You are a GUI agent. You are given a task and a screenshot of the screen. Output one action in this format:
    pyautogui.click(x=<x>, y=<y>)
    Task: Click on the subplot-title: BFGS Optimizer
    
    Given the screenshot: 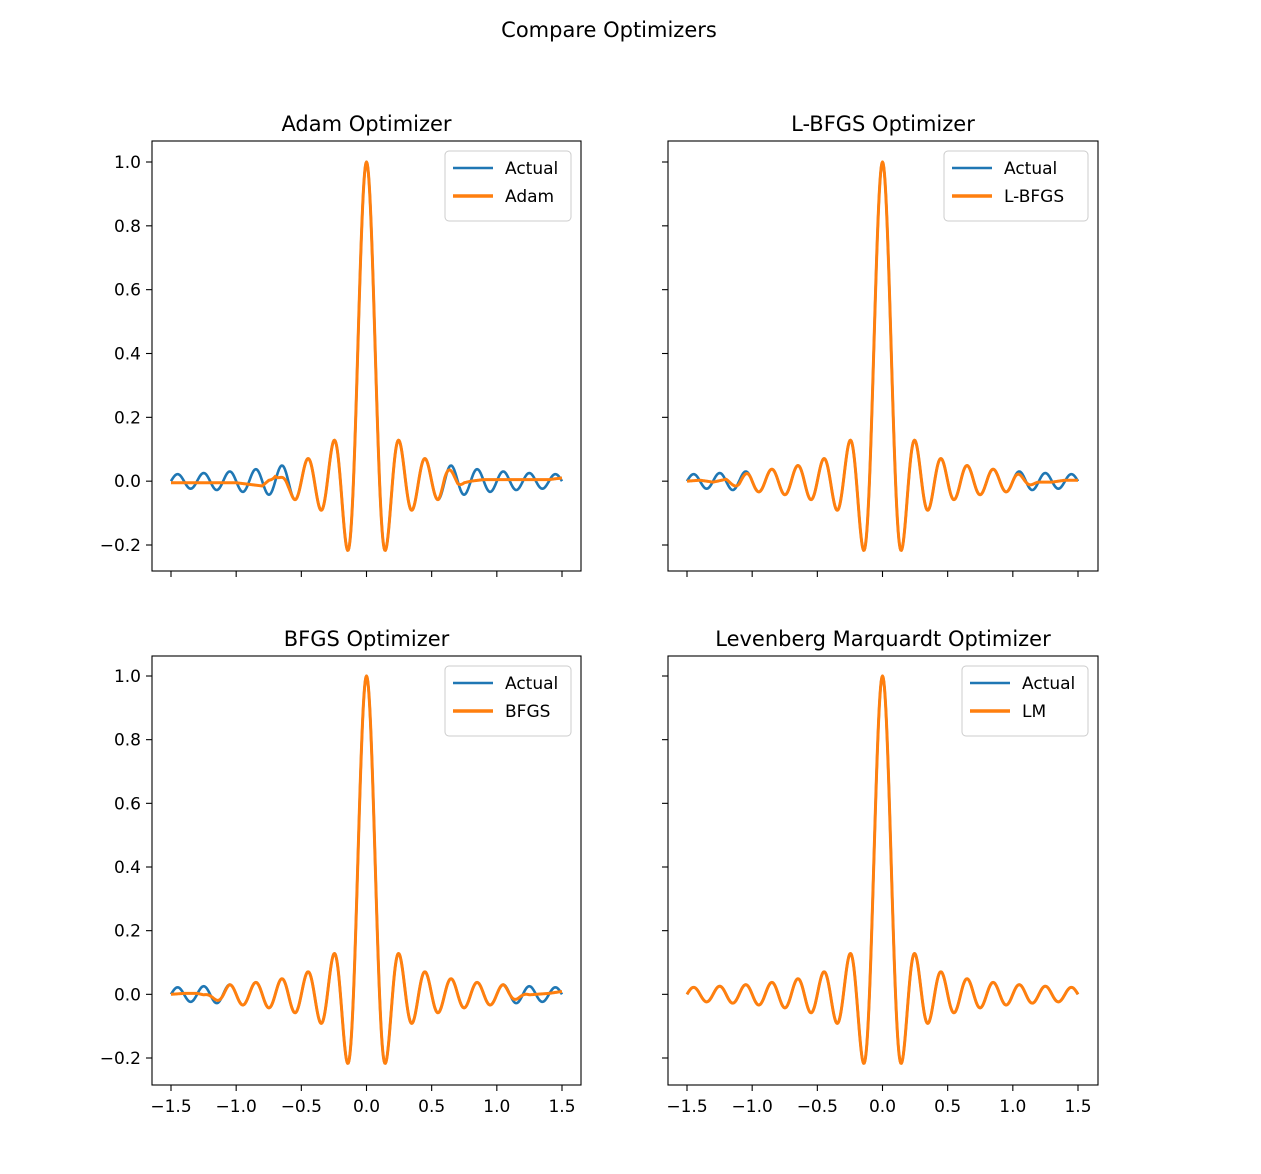 What is the action you would take?
    pyautogui.click(x=367, y=639)
    